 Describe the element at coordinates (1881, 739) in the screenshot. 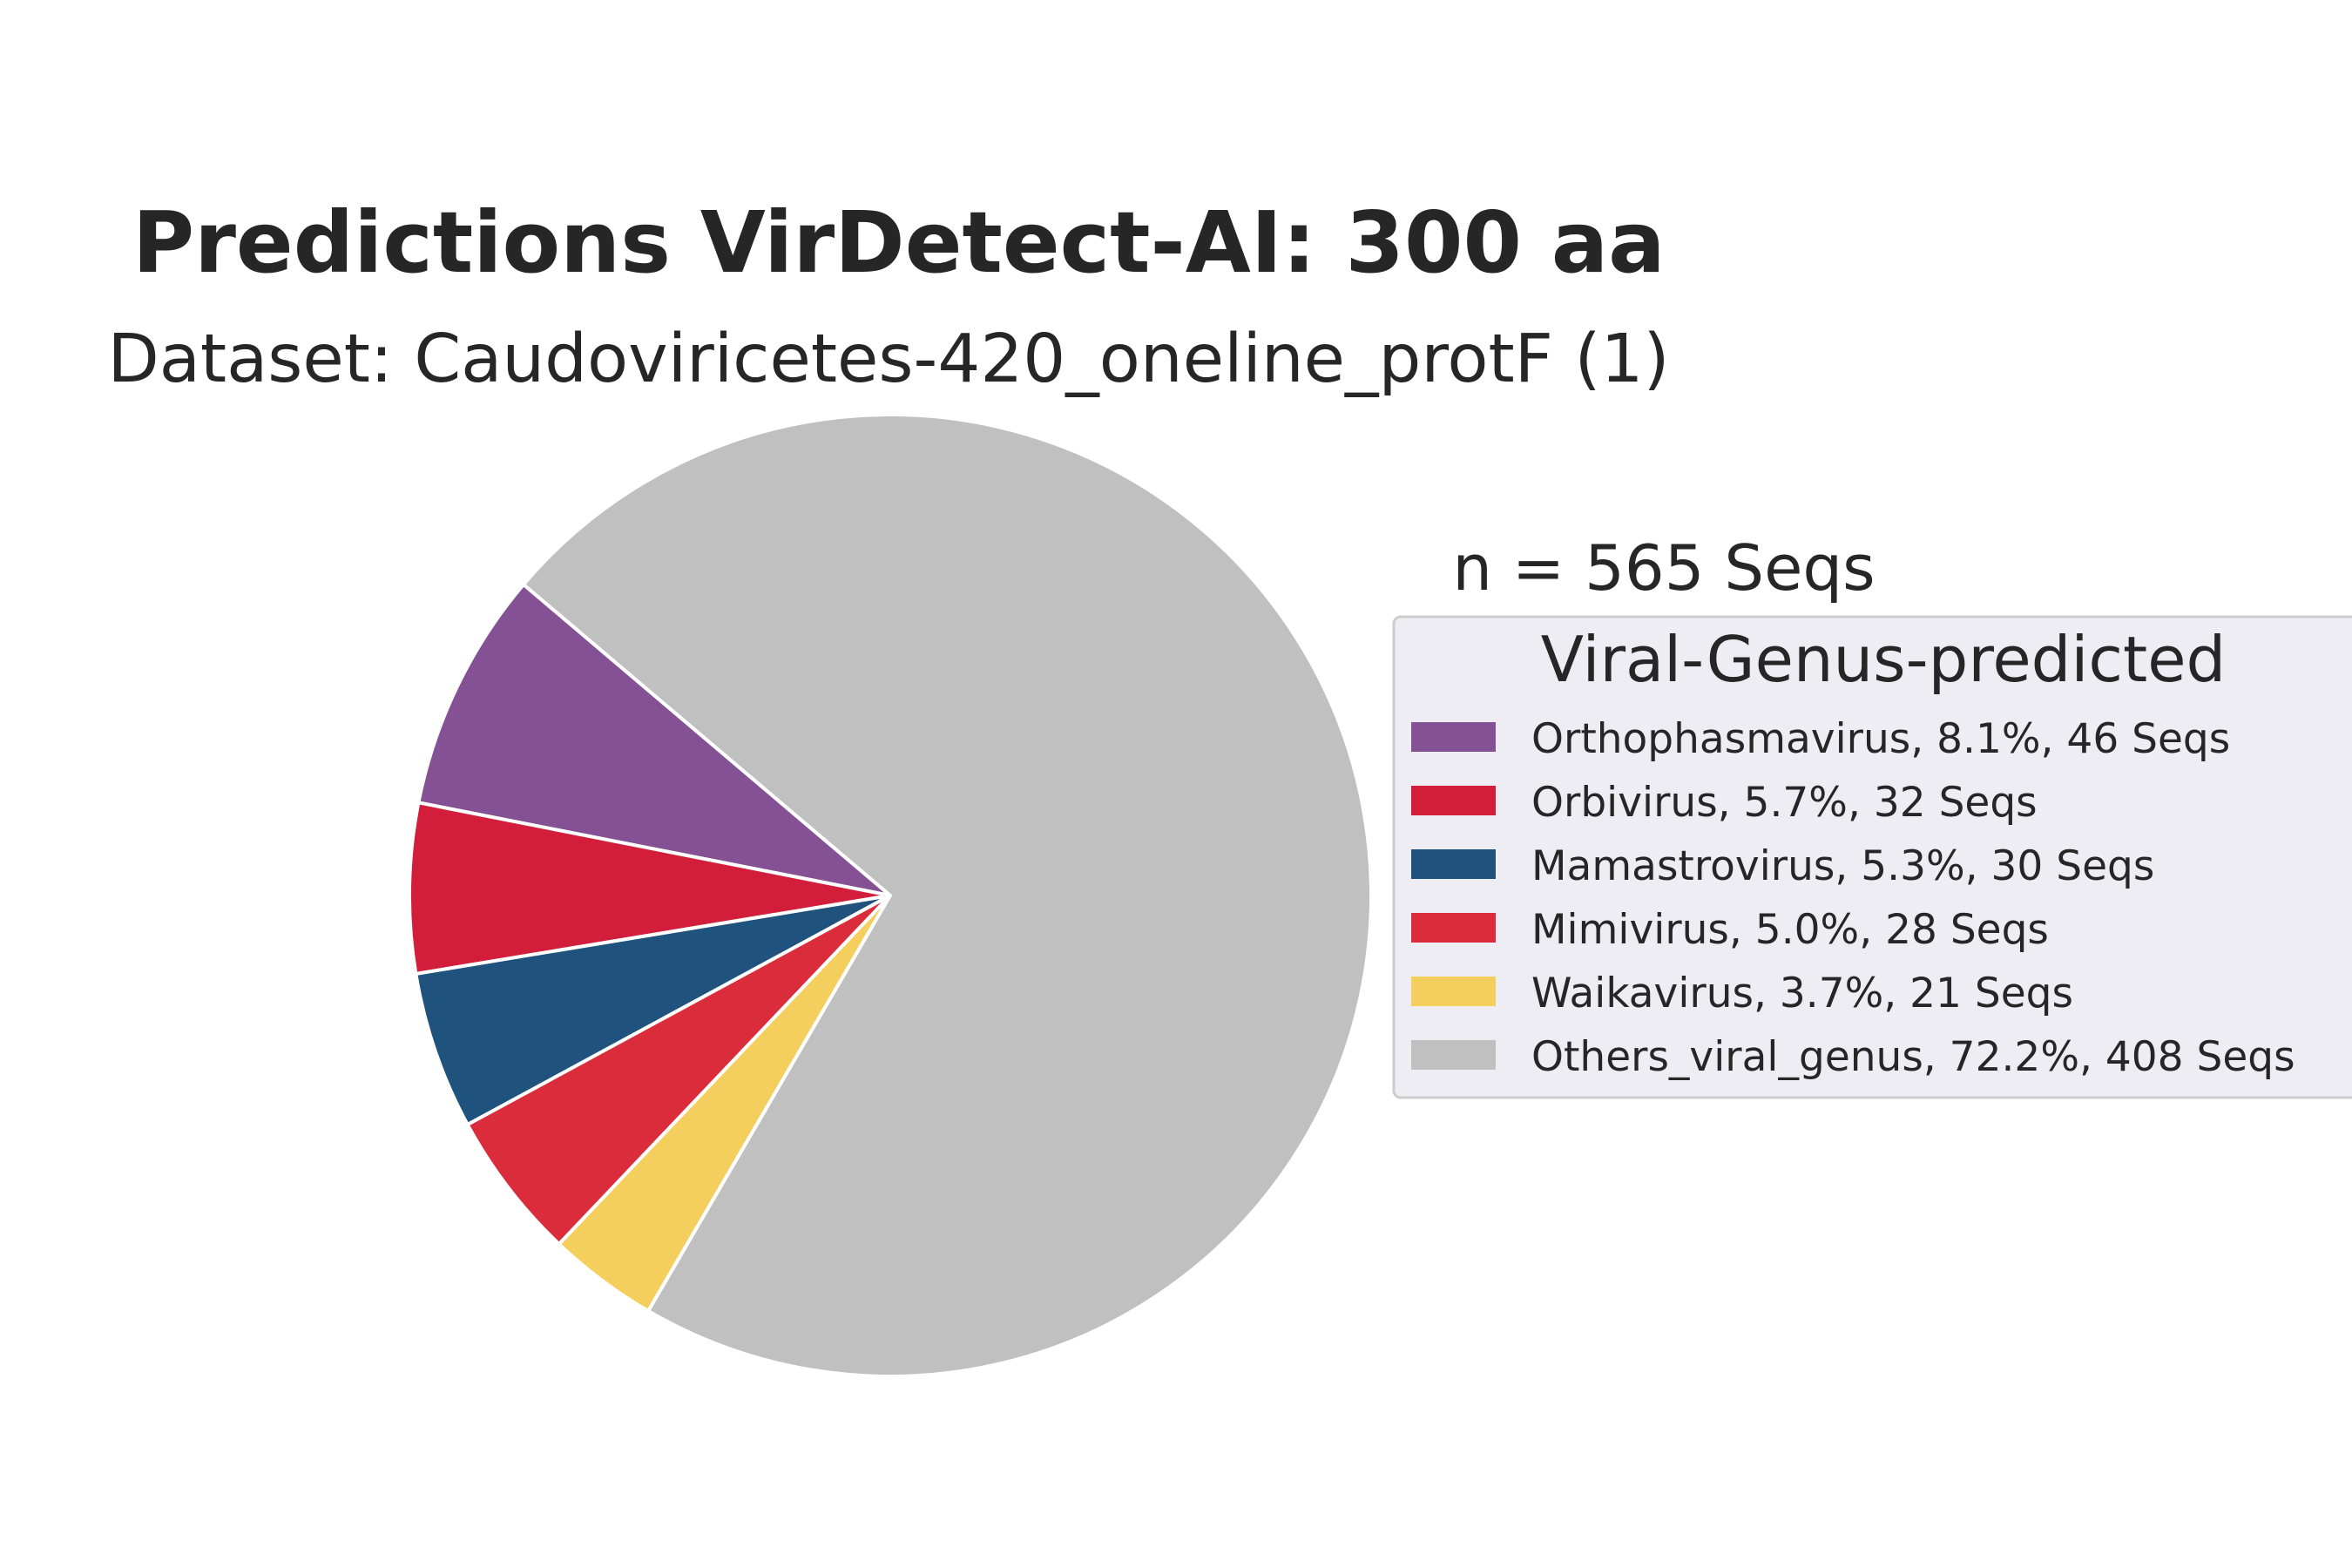

I see `legend-label: Orthophasmavirus, 8.1%, 46 Seqs` at that location.